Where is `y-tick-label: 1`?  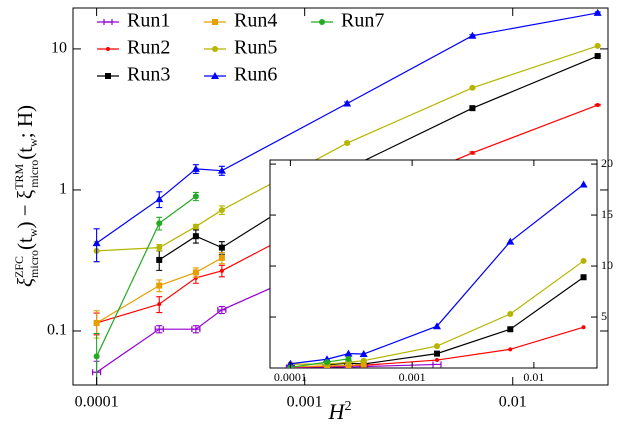
y-tick-label: 1 is located at coordinates (63, 189).